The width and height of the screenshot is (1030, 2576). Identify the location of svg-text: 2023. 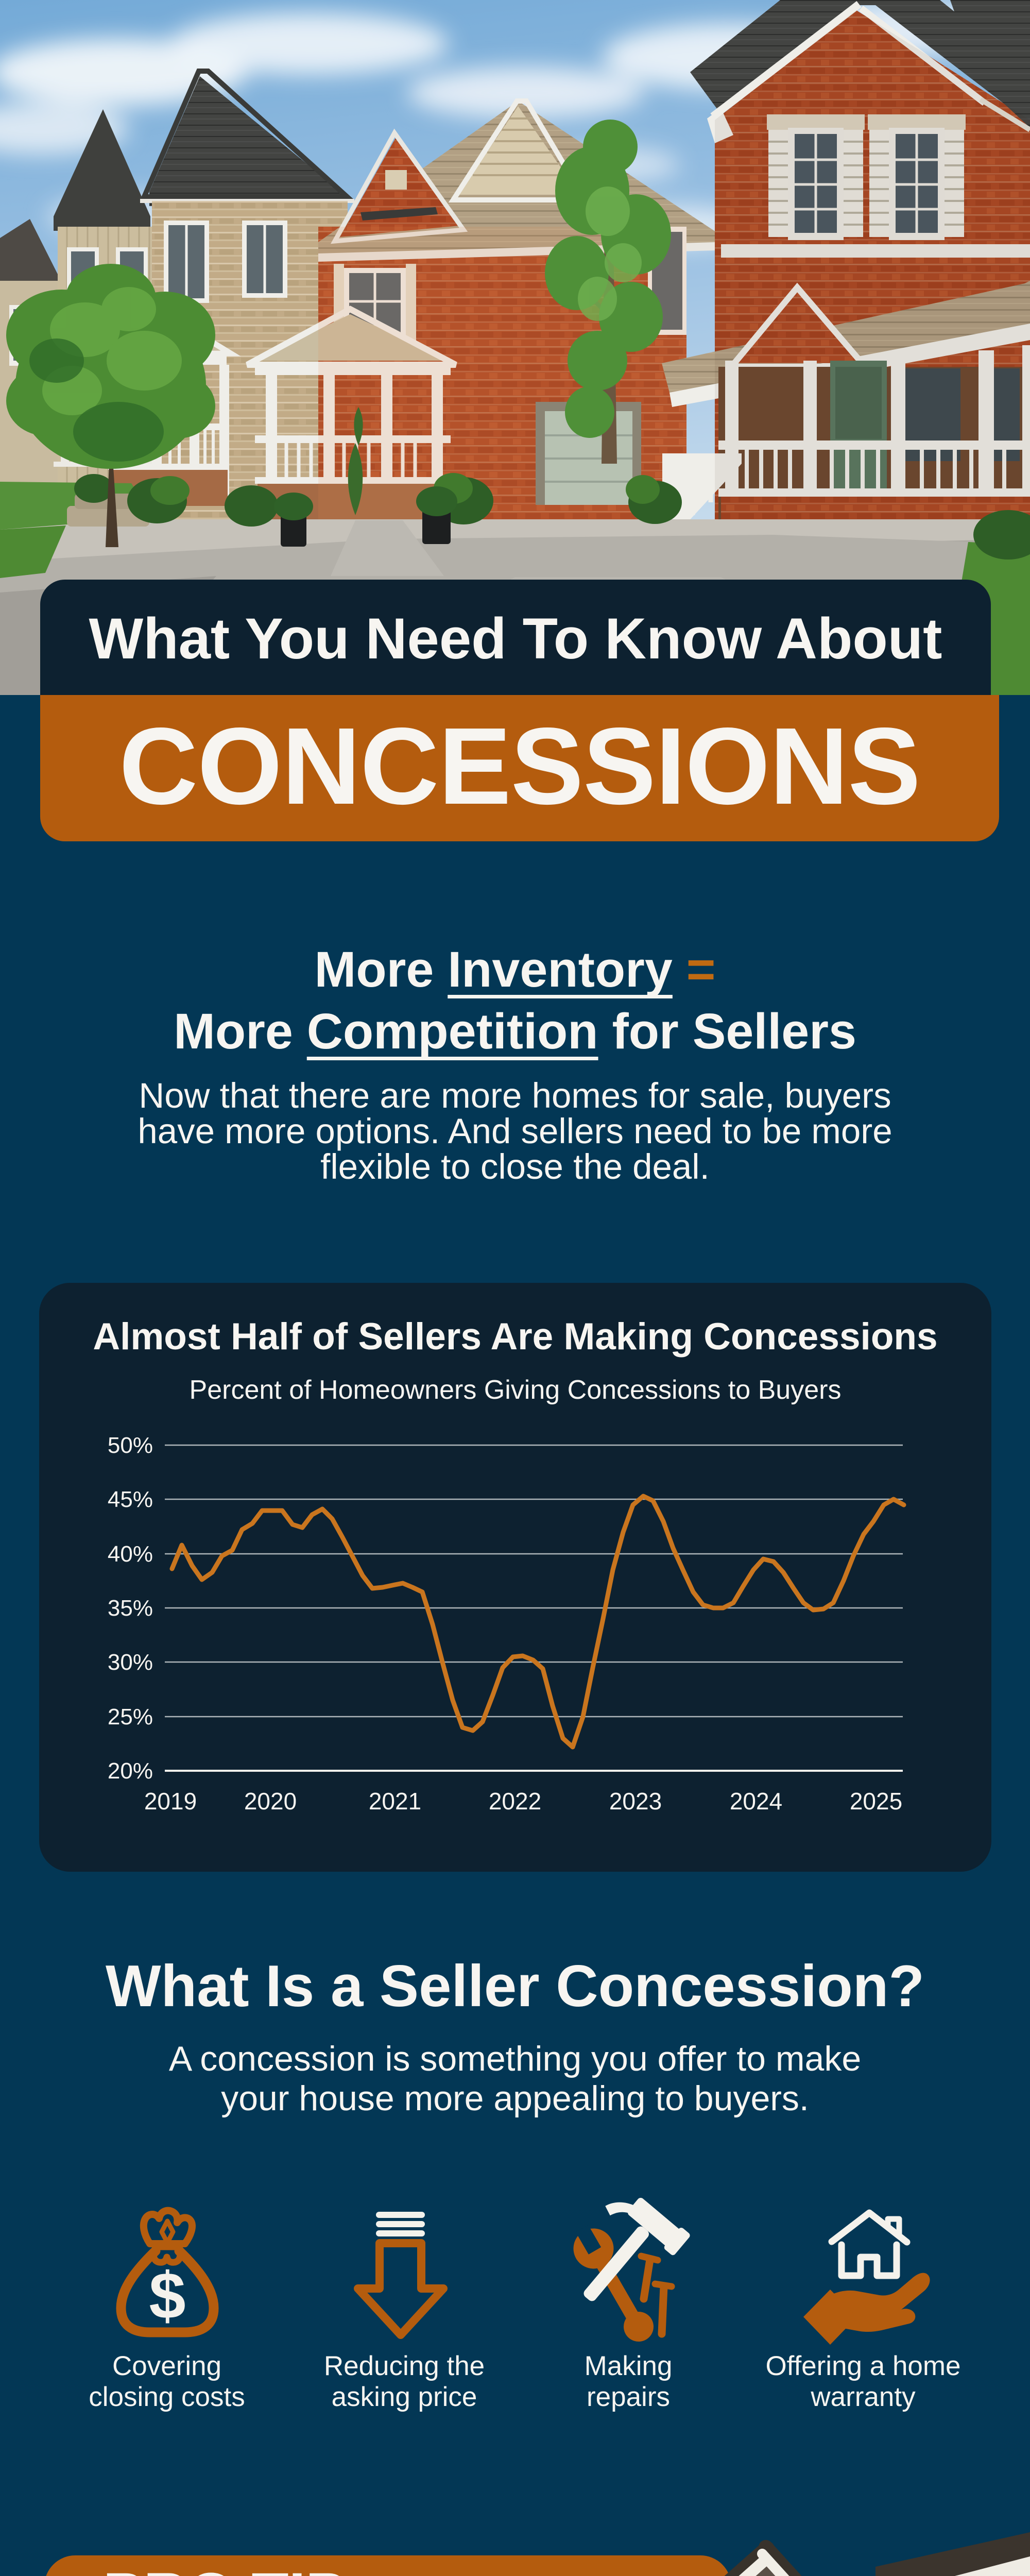
(635, 1801).